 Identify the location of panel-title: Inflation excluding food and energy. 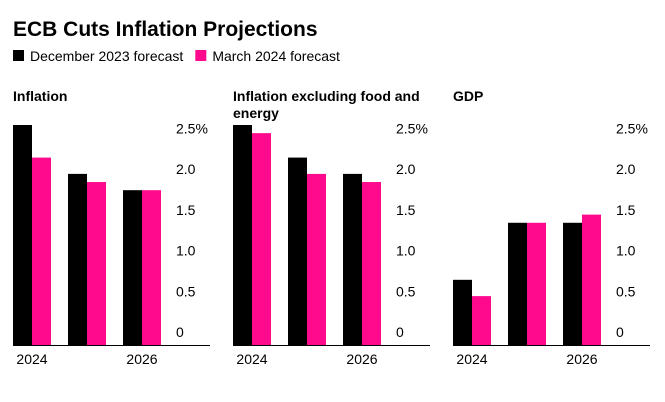
(326, 104).